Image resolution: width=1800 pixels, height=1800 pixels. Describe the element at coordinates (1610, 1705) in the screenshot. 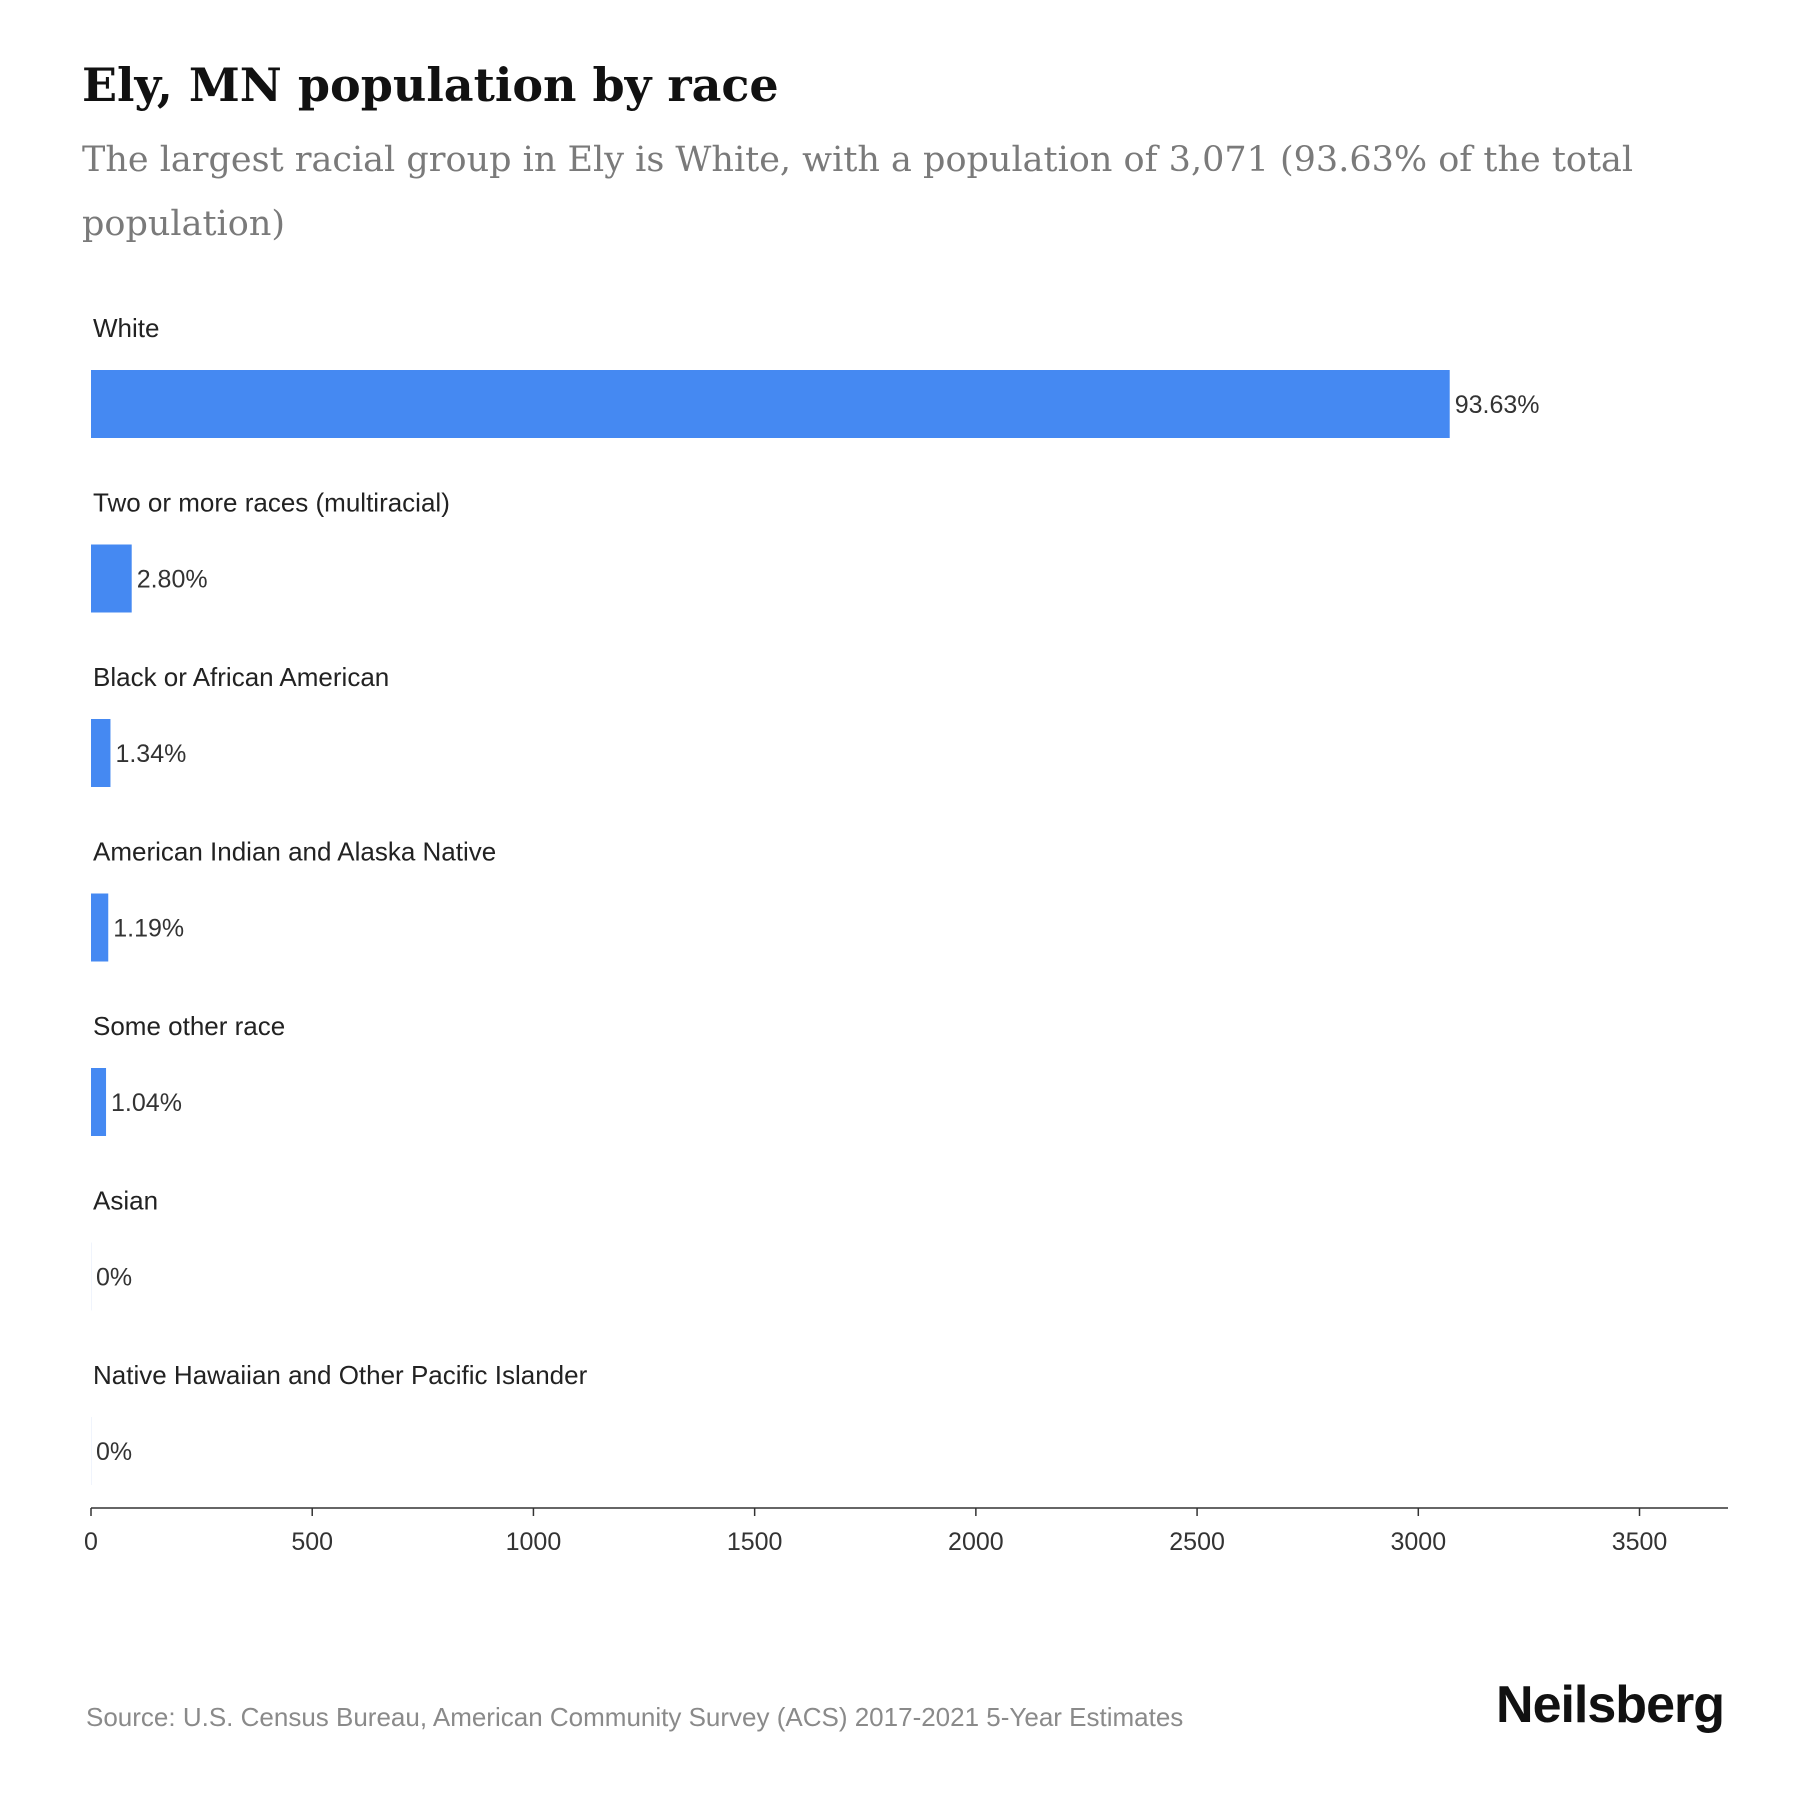

I see `brand-logo: Neilsberg` at that location.